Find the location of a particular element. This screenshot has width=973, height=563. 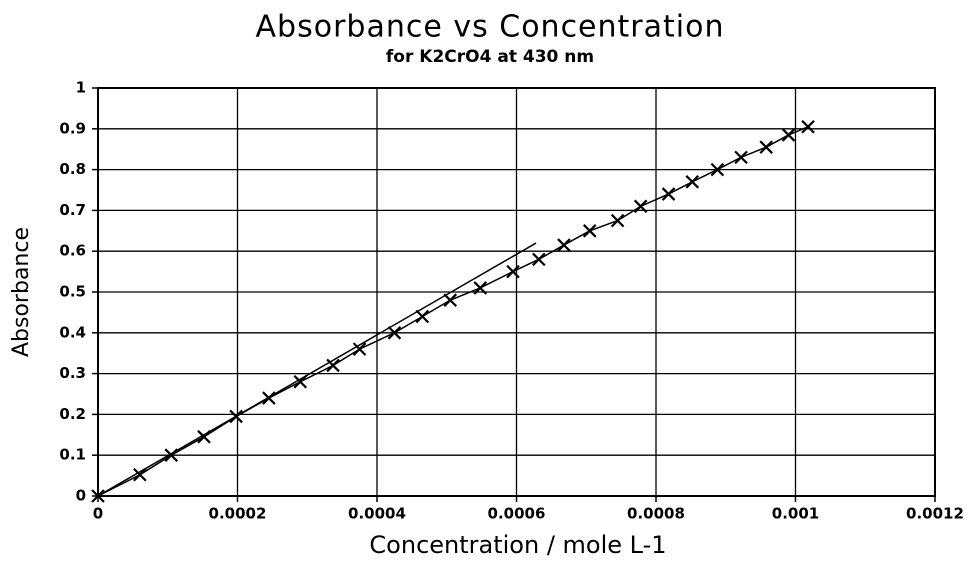

y-tick-label: 0.6 is located at coordinates (72, 251).